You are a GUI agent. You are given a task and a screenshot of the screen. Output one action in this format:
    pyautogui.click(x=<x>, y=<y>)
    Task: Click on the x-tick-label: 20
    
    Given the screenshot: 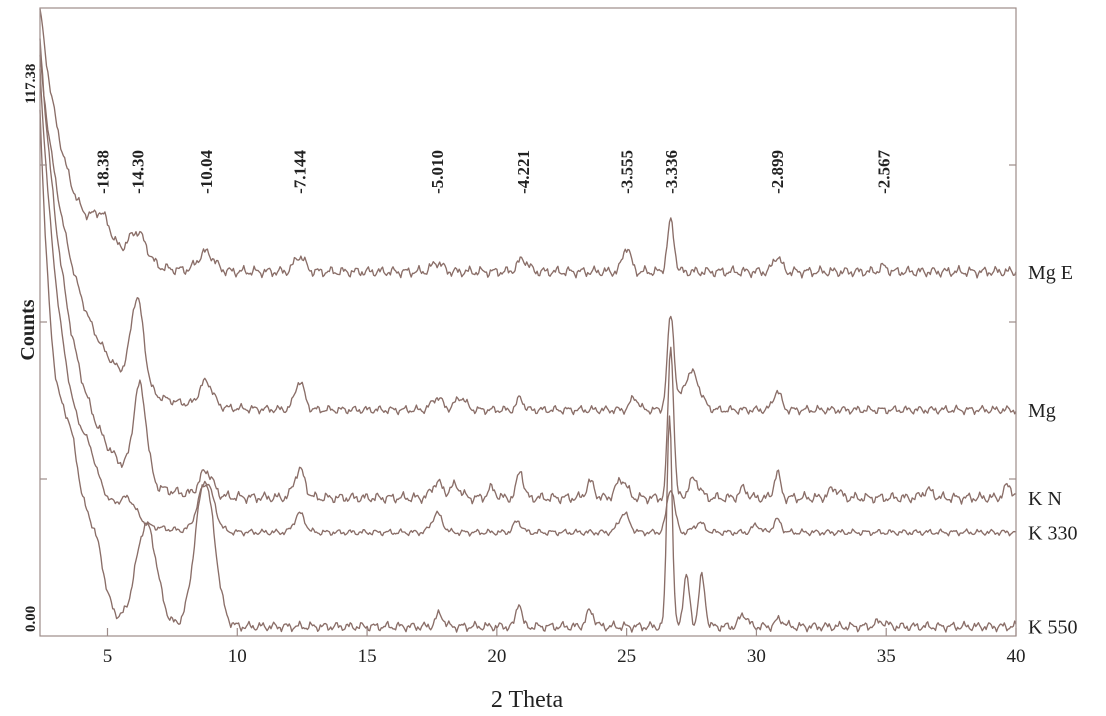 What is the action you would take?
    pyautogui.click(x=496, y=656)
    